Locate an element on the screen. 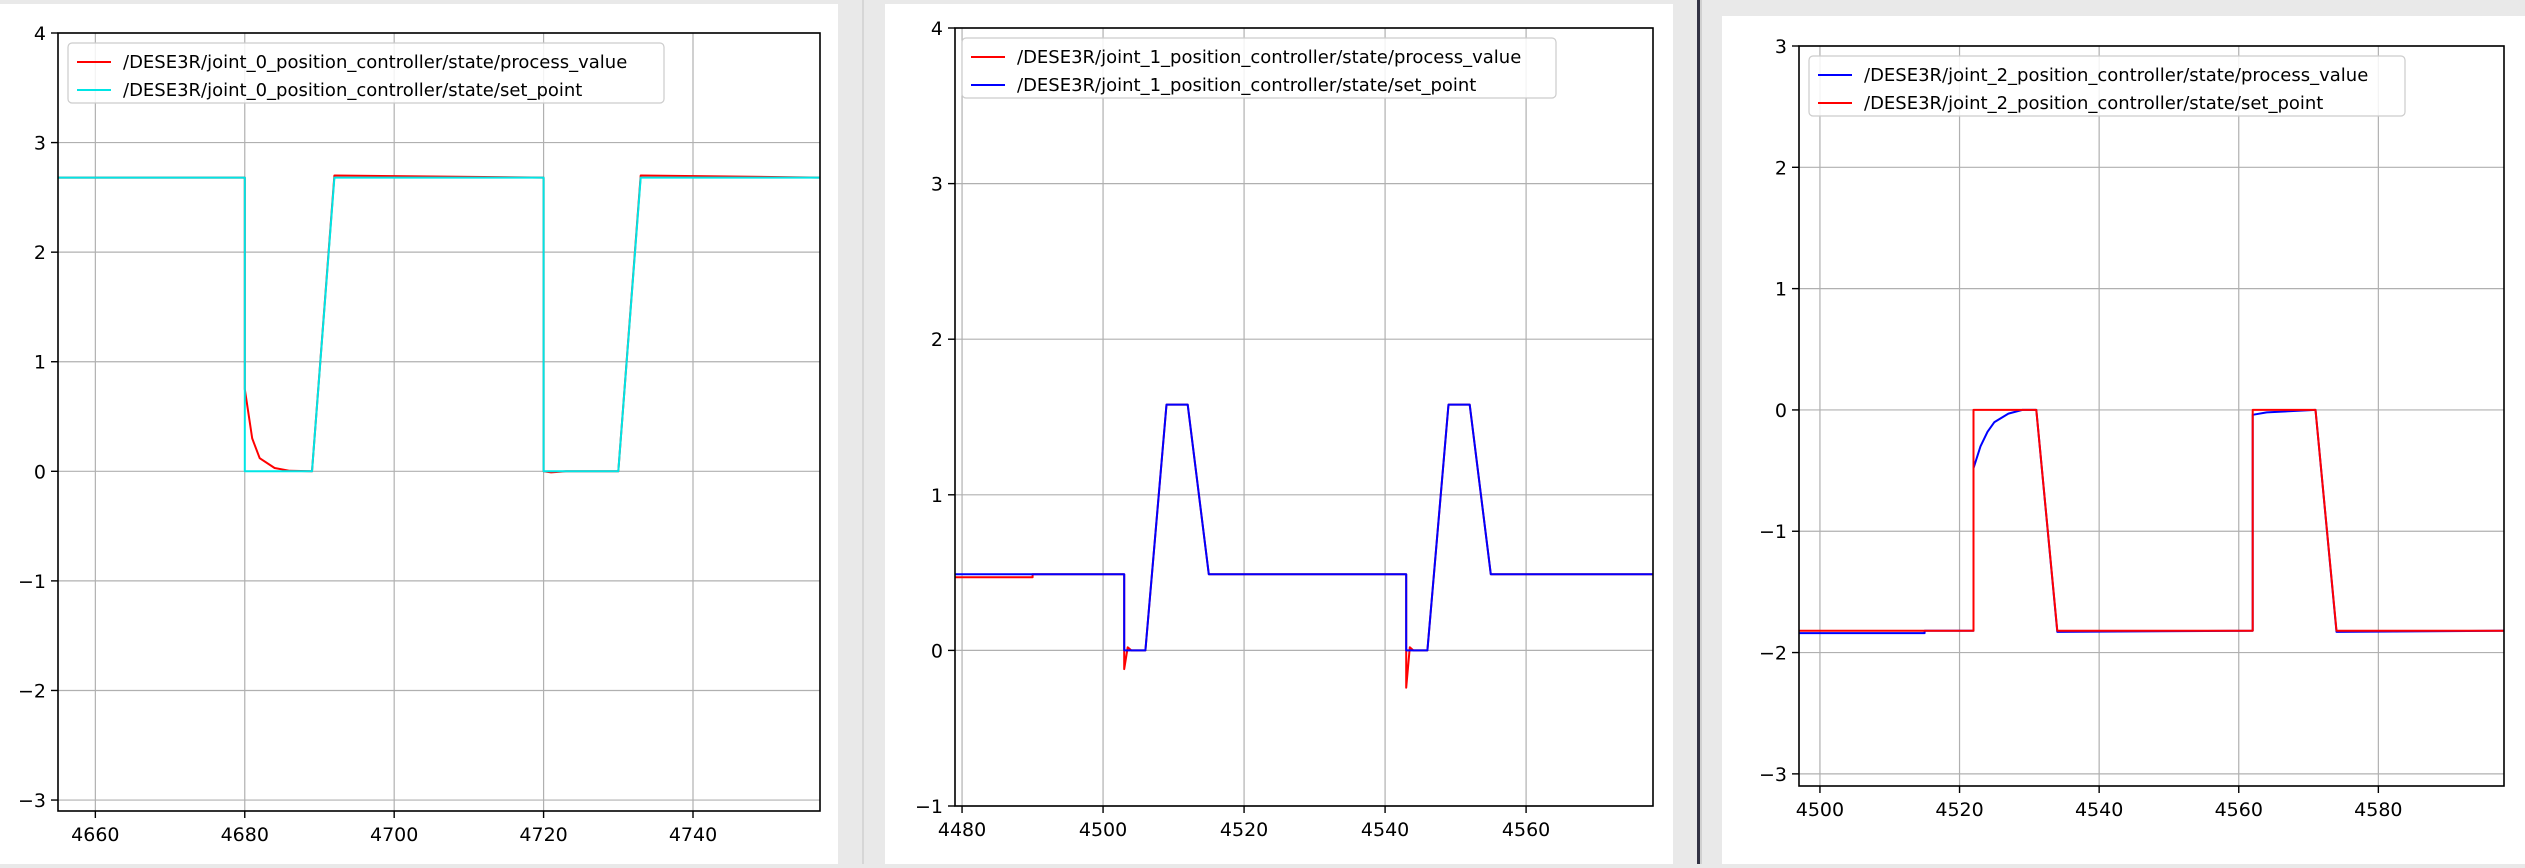  x-tick-label: 4580 is located at coordinates (2378, 810).